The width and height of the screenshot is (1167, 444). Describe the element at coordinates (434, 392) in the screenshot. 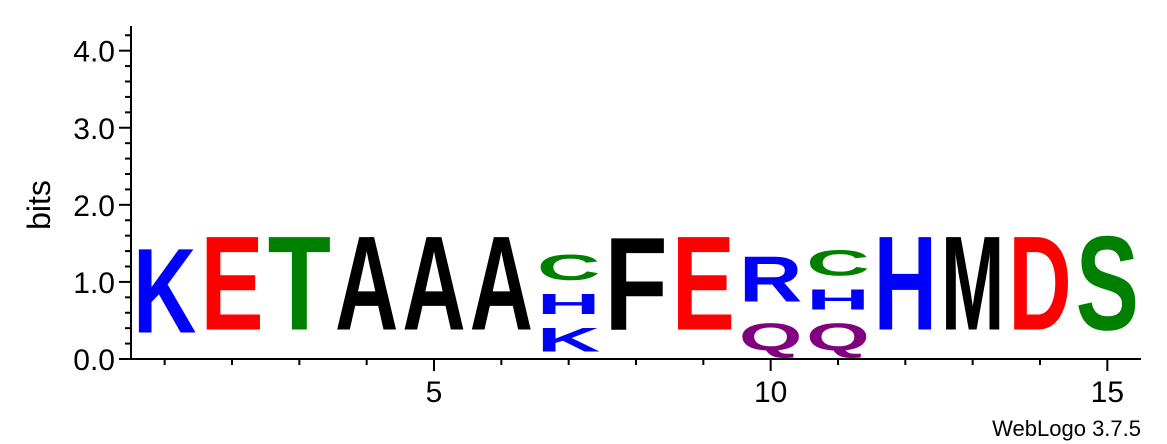

I see `x-tick-label: 5` at that location.